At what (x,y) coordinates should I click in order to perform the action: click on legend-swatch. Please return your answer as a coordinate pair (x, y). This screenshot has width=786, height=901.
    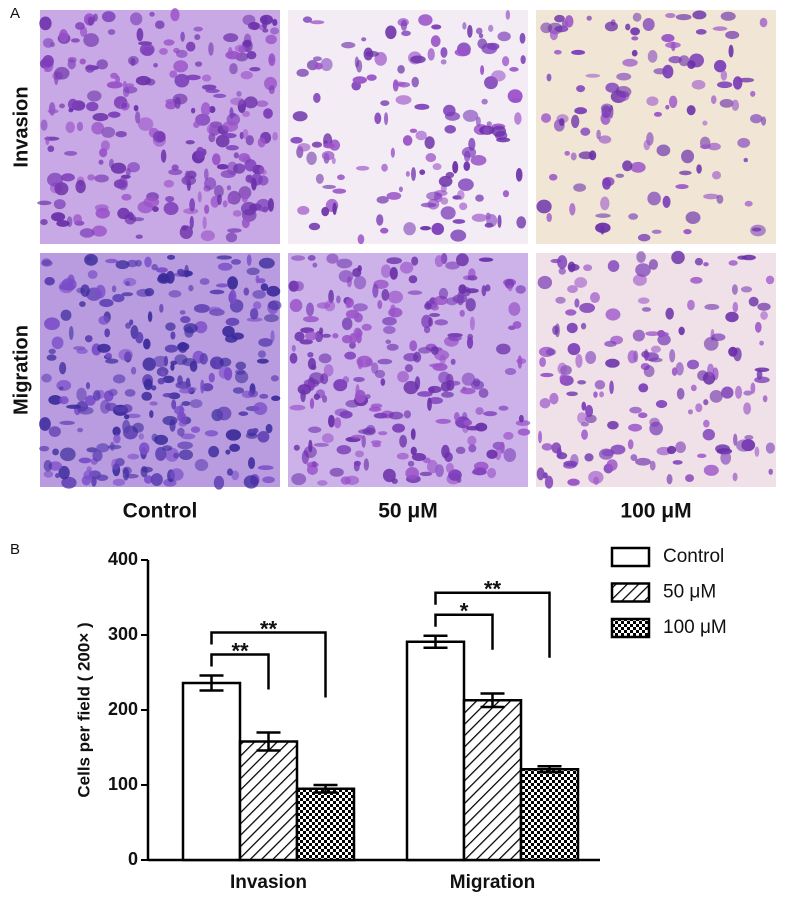
    Looking at the image, I should click on (630, 557).